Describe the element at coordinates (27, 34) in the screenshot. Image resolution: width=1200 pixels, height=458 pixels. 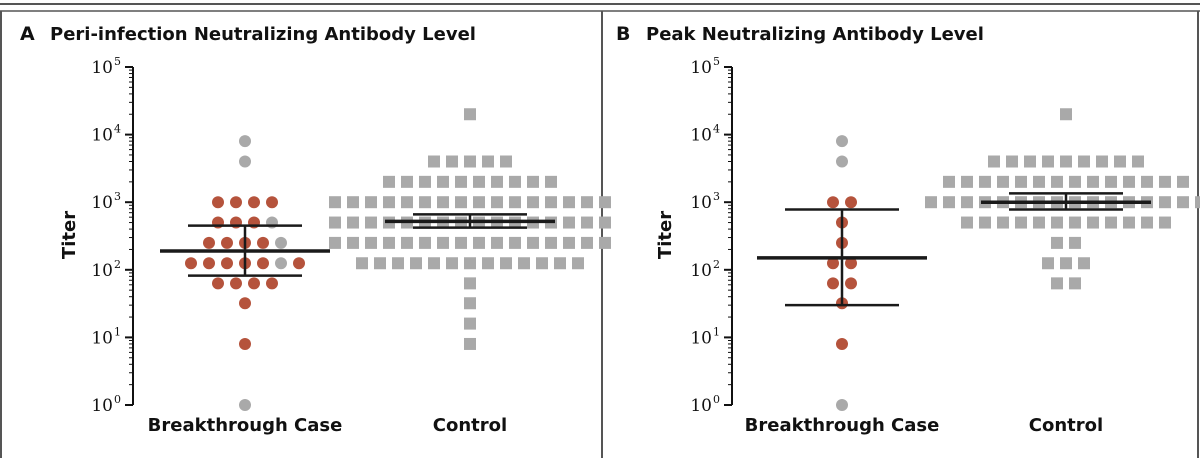
I see `panel-letter: A` at that location.